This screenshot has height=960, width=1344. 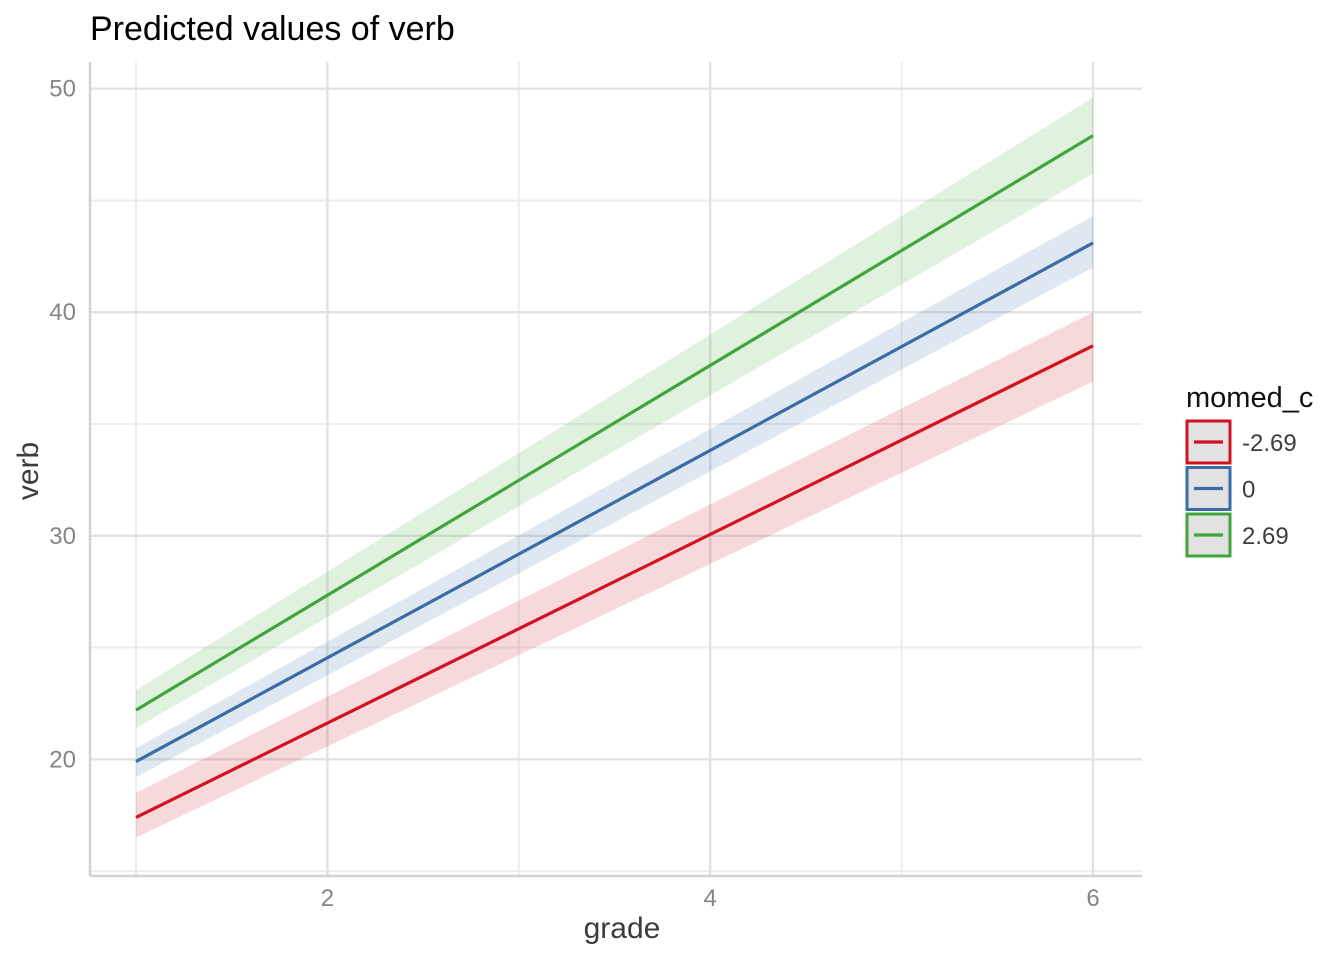 I want to click on y-tick-label: 20, so click(x=62, y=759).